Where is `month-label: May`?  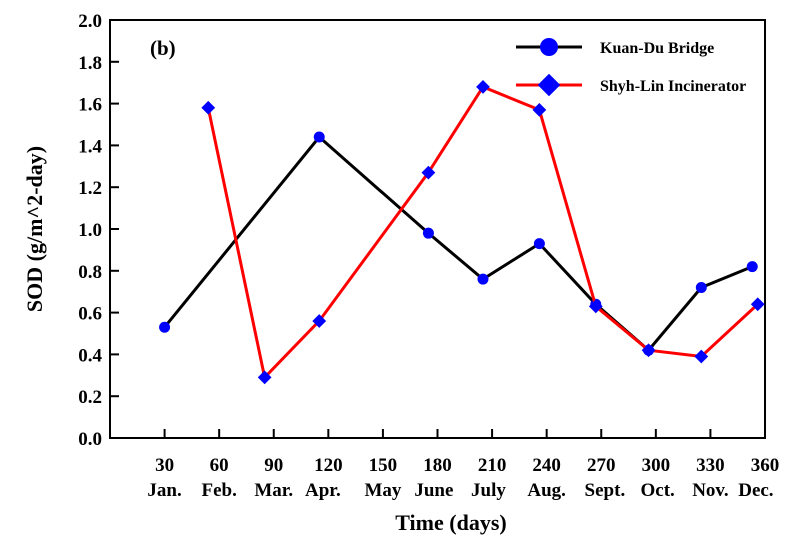 month-label: May is located at coordinates (382, 490).